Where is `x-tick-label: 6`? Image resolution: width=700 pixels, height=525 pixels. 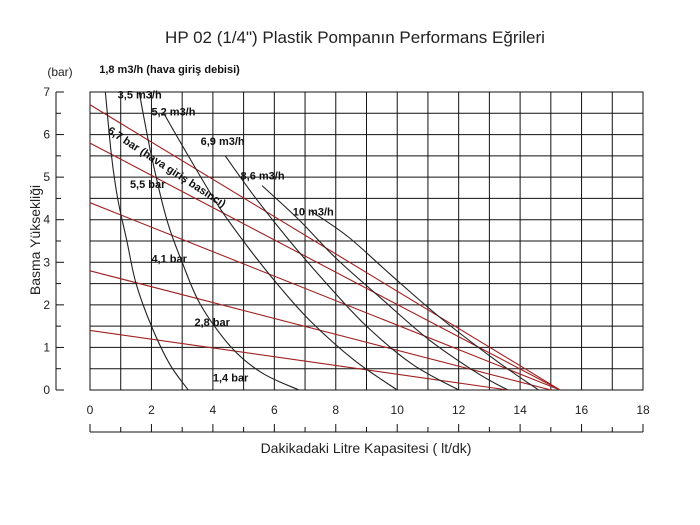
x-tick-label: 6 is located at coordinates (274, 410).